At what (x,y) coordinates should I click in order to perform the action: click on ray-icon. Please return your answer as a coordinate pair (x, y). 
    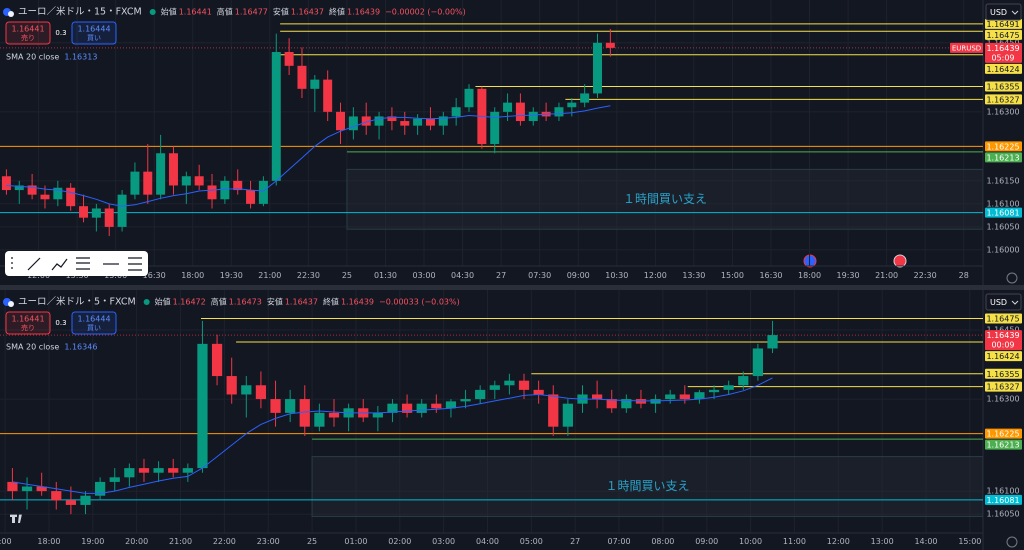
    Looking at the image, I should click on (59, 264).